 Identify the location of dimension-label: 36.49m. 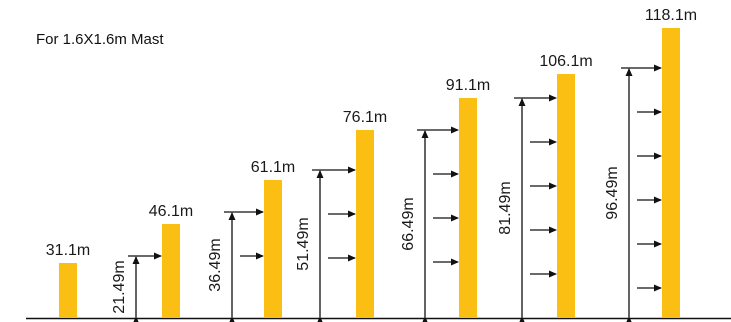
(215, 264).